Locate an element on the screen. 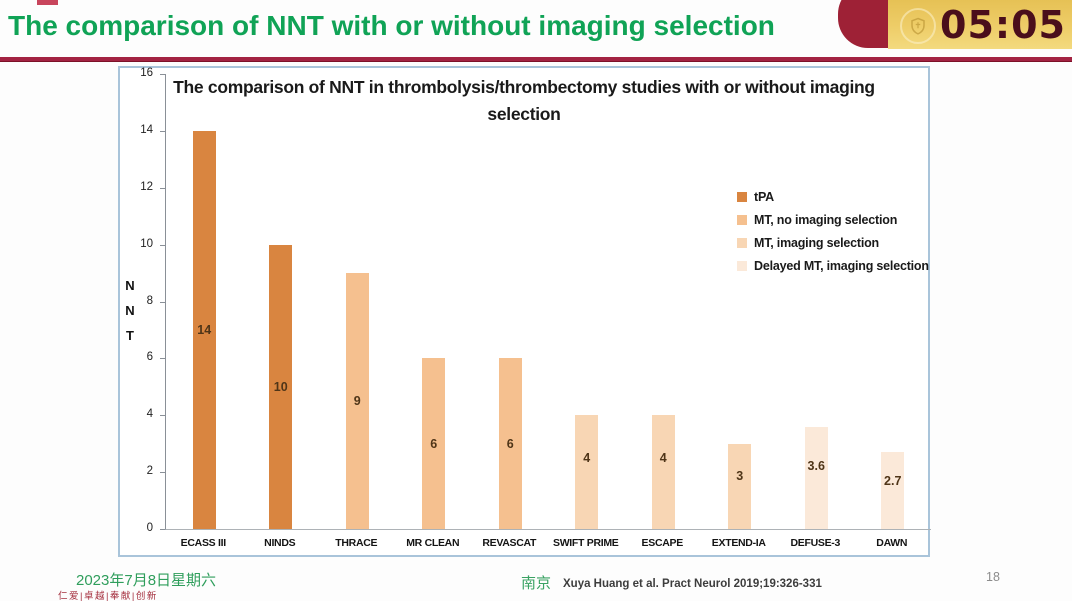  y-axis-ticks: 0 2 4 6 8 10 12 14 16 is located at coordinates (142, 300).